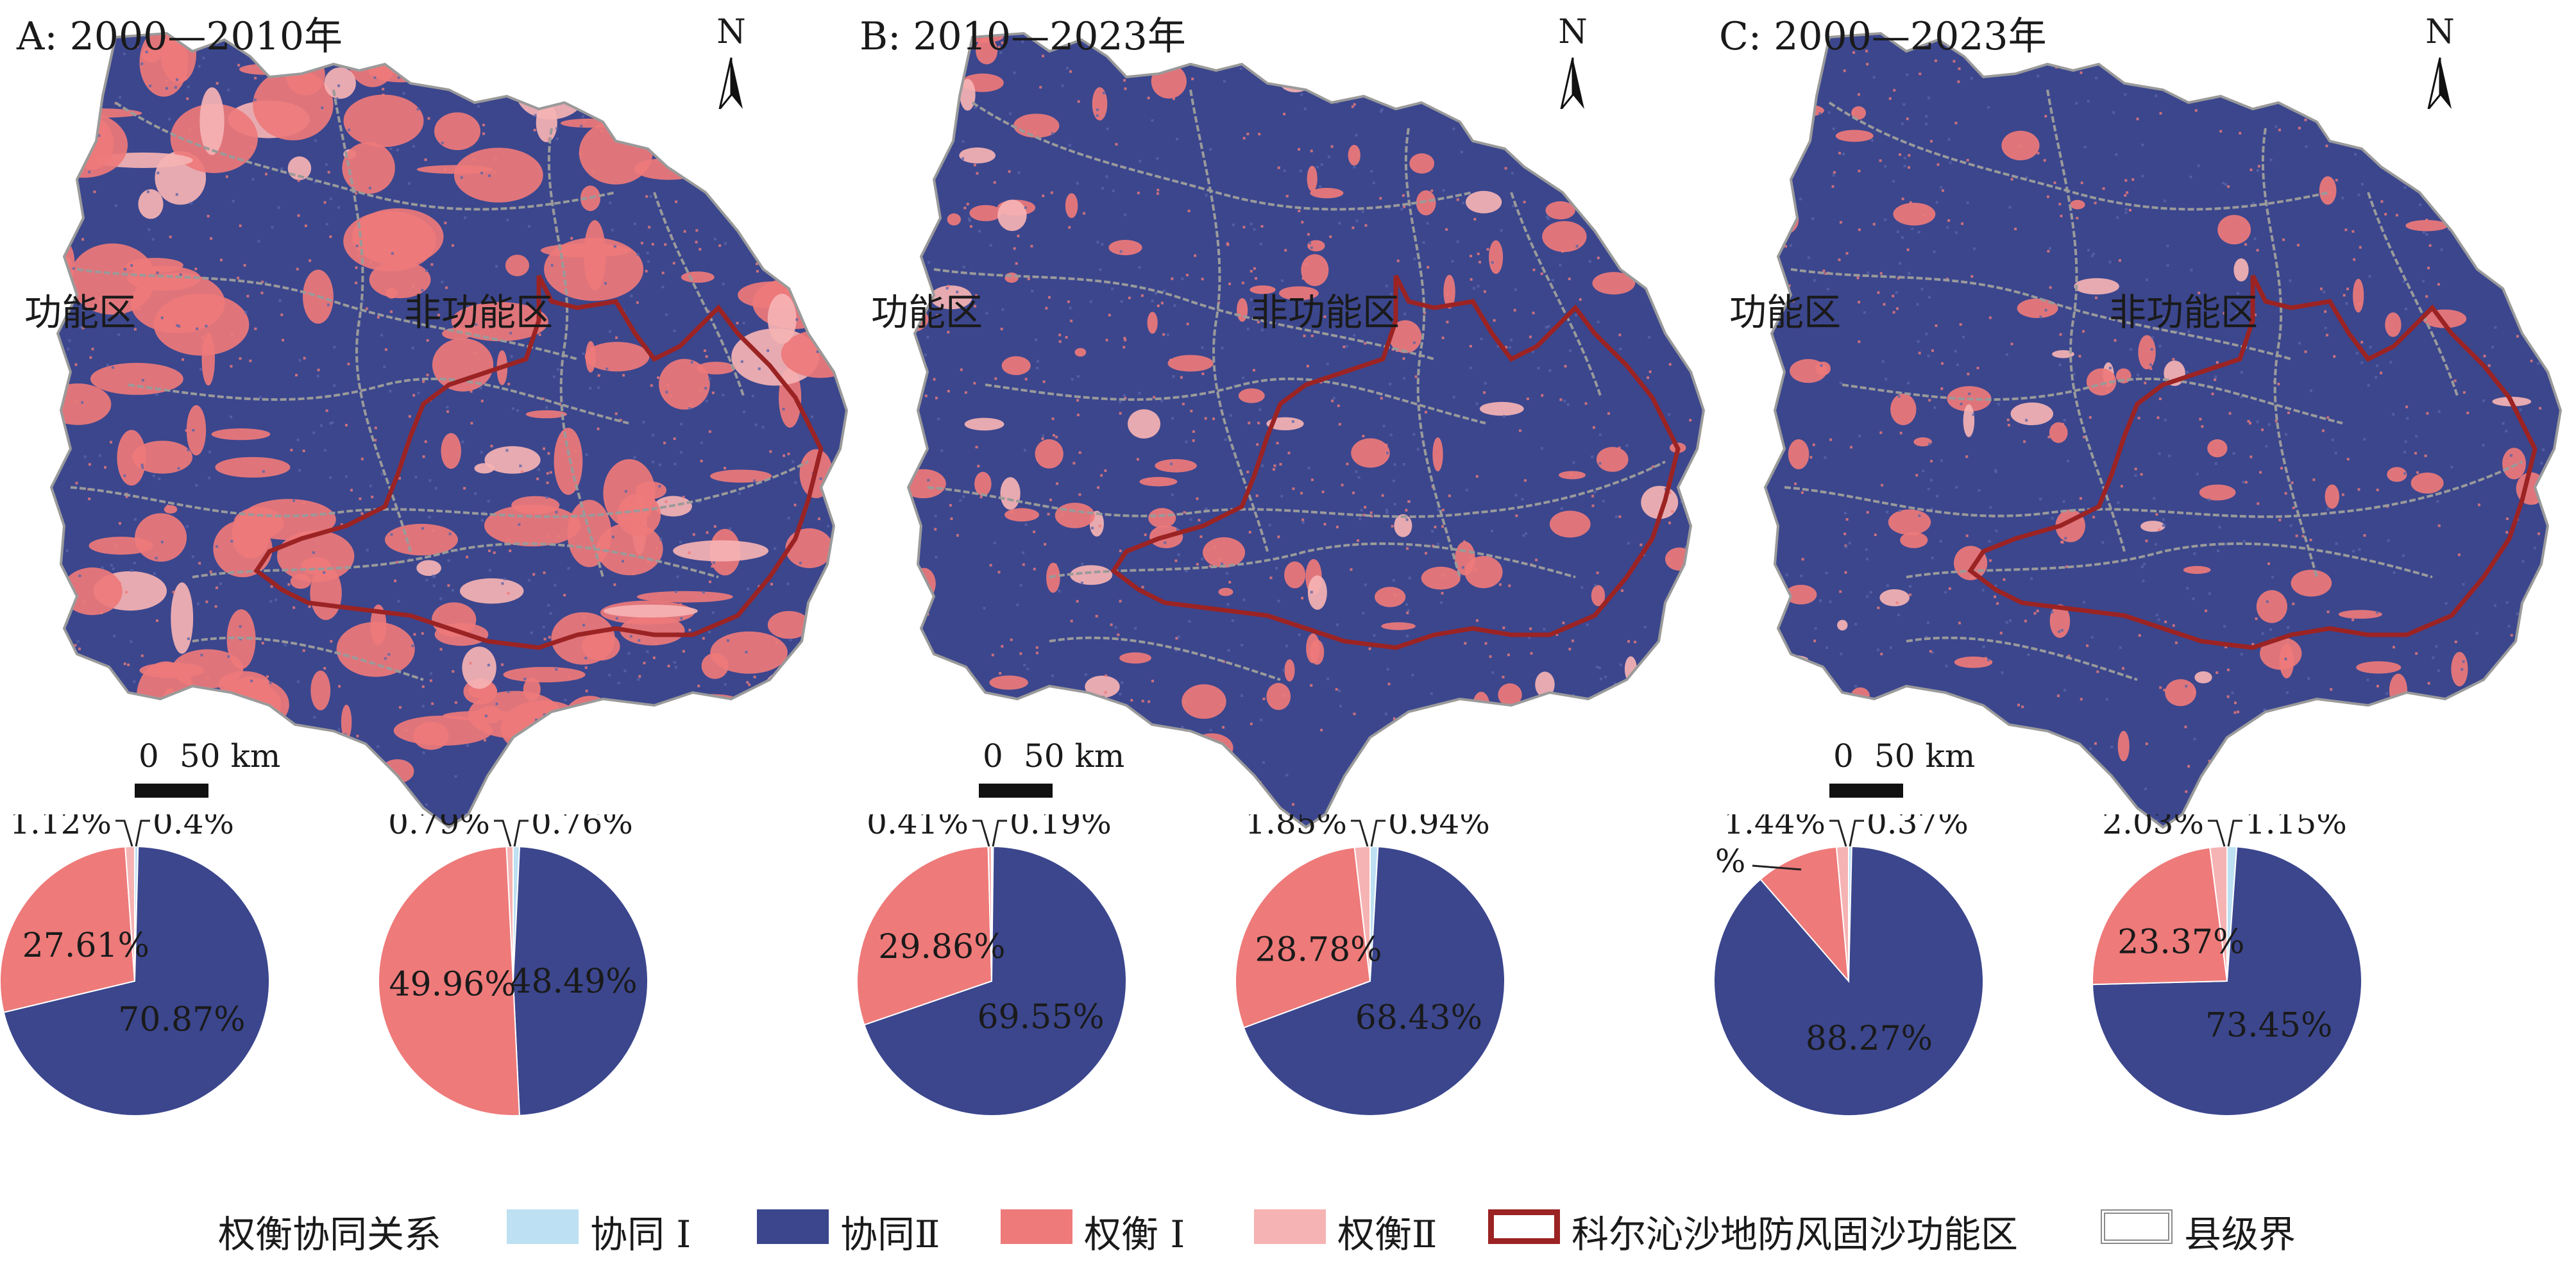 The image size is (2576, 1269). What do you see at coordinates (1395, 462) in the screenshot?
I see `zone-boundary-outline` at bounding box center [1395, 462].